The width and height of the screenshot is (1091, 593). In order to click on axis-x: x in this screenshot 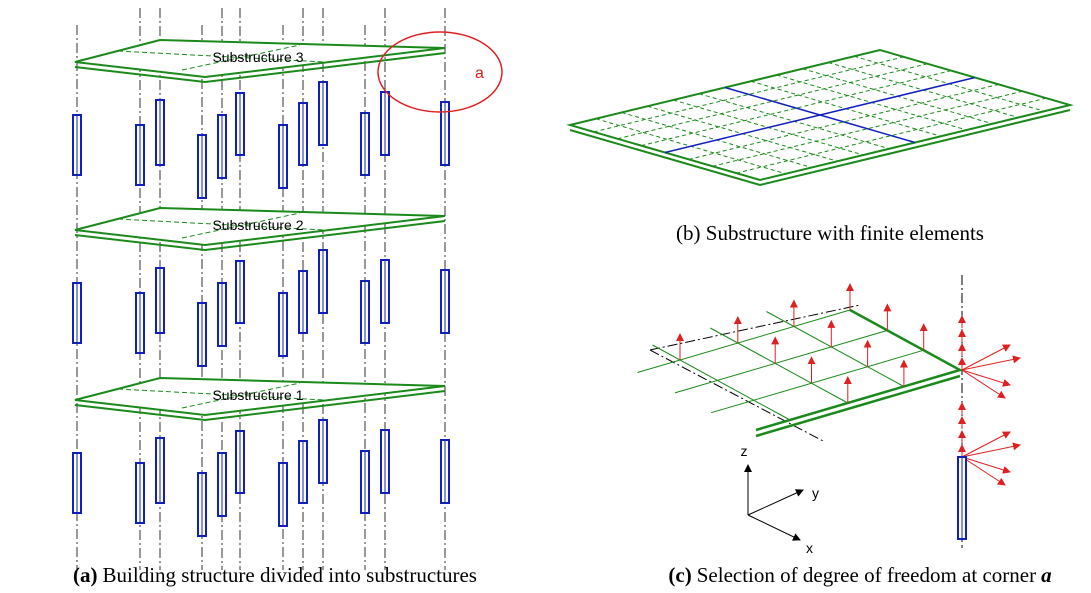, I will do `click(809, 548)`.